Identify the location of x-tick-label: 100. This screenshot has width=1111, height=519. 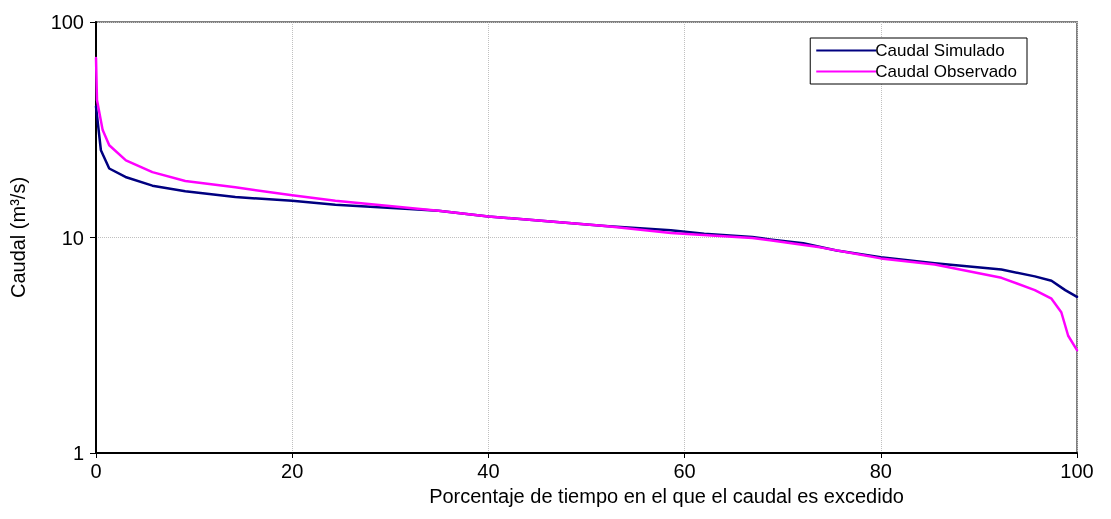
(1077, 471).